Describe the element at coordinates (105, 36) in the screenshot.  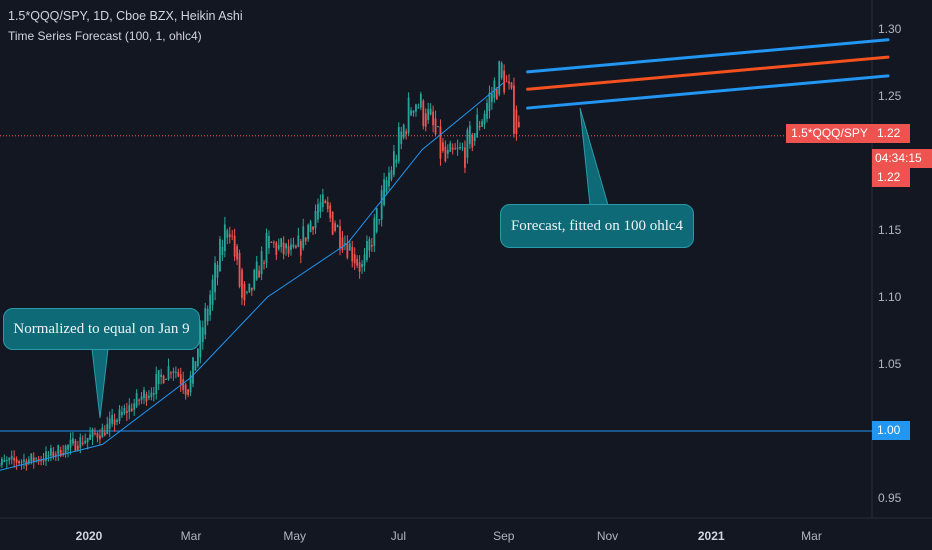
I see `indicator-legend: Time Series Forecast (100, 1, ohlc4)` at that location.